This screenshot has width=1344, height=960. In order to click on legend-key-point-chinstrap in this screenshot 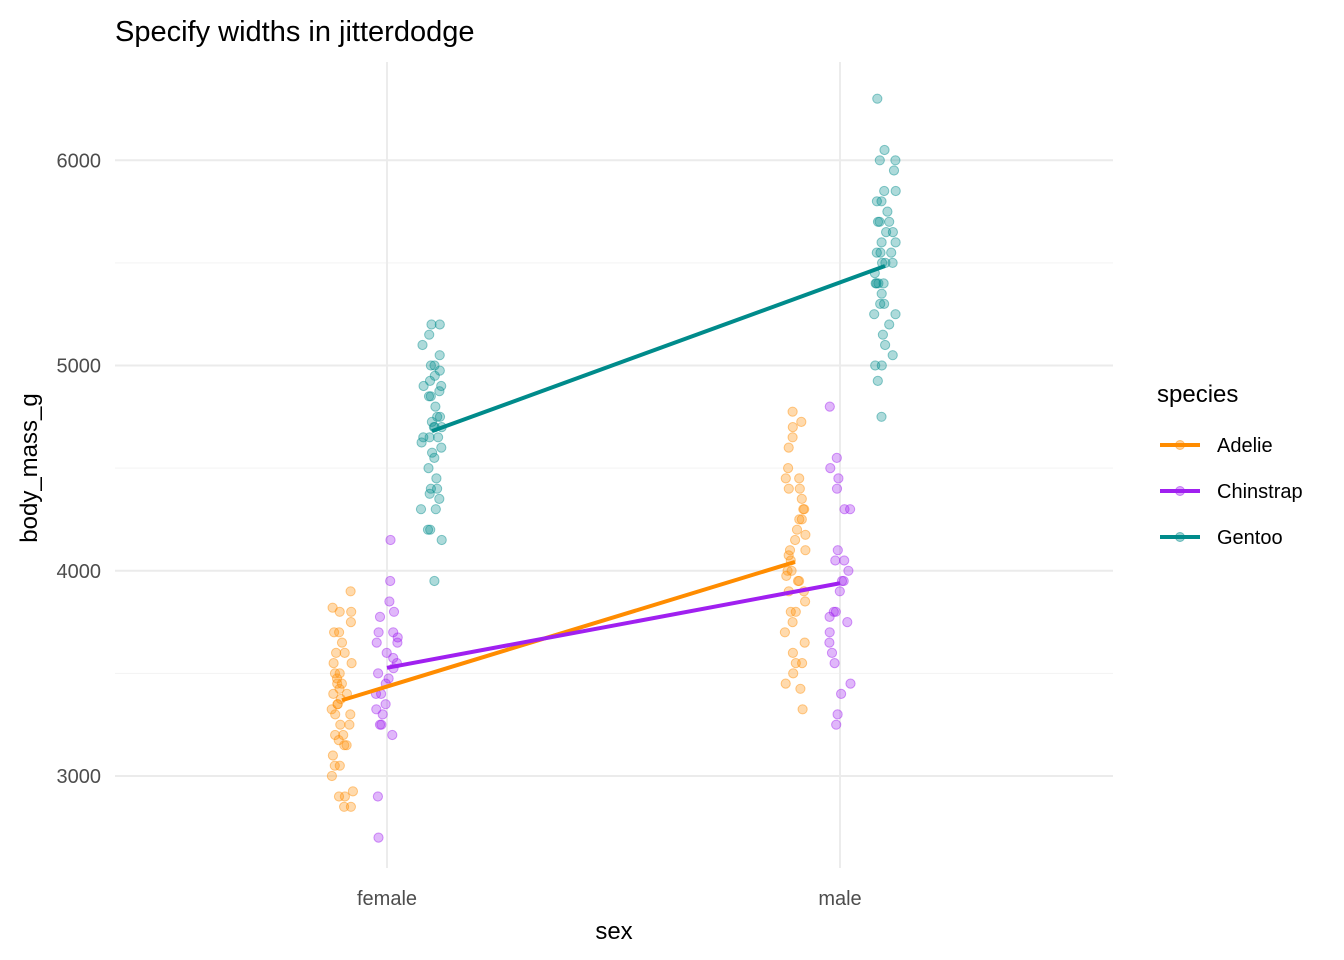, I will do `click(1180, 491)`.